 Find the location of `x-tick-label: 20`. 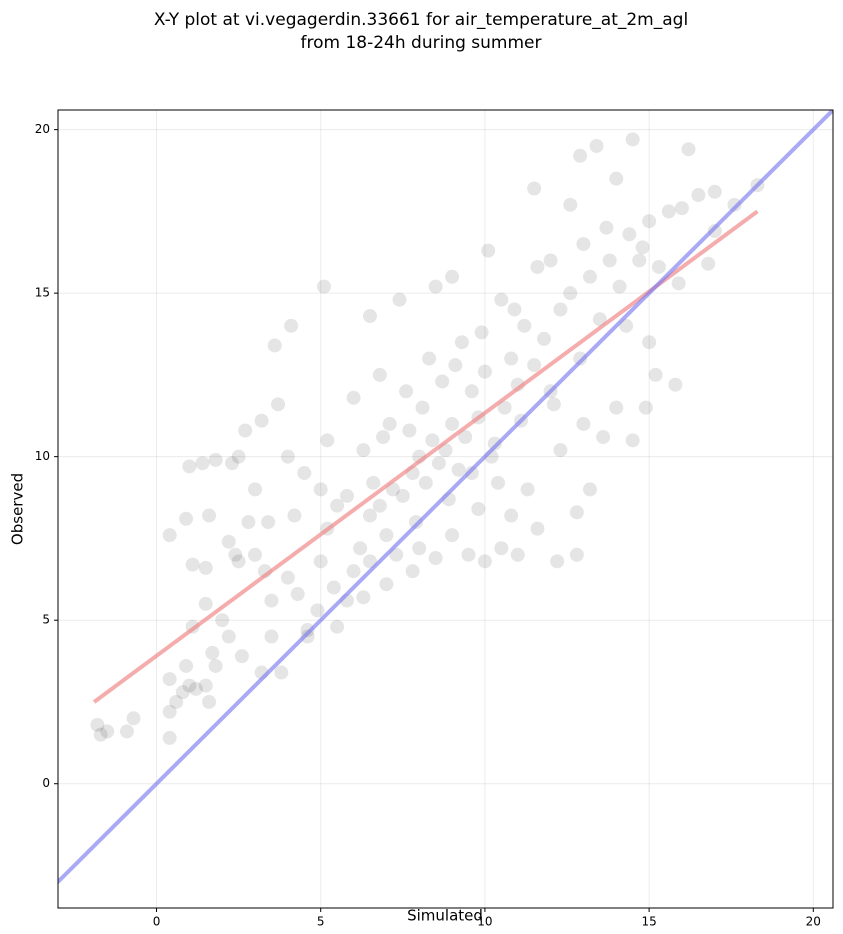

x-tick-label: 20 is located at coordinates (813, 922).